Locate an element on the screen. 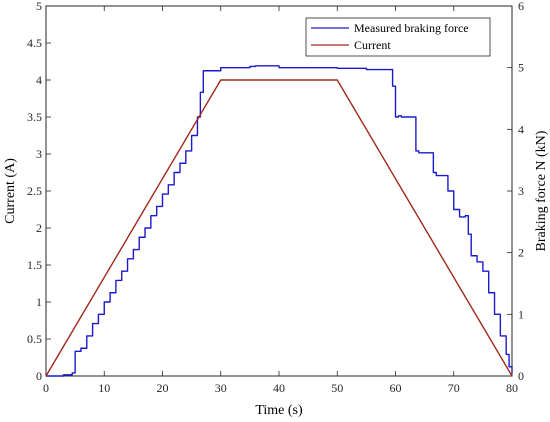  y-right-tick-label: 1 is located at coordinates (521, 314).